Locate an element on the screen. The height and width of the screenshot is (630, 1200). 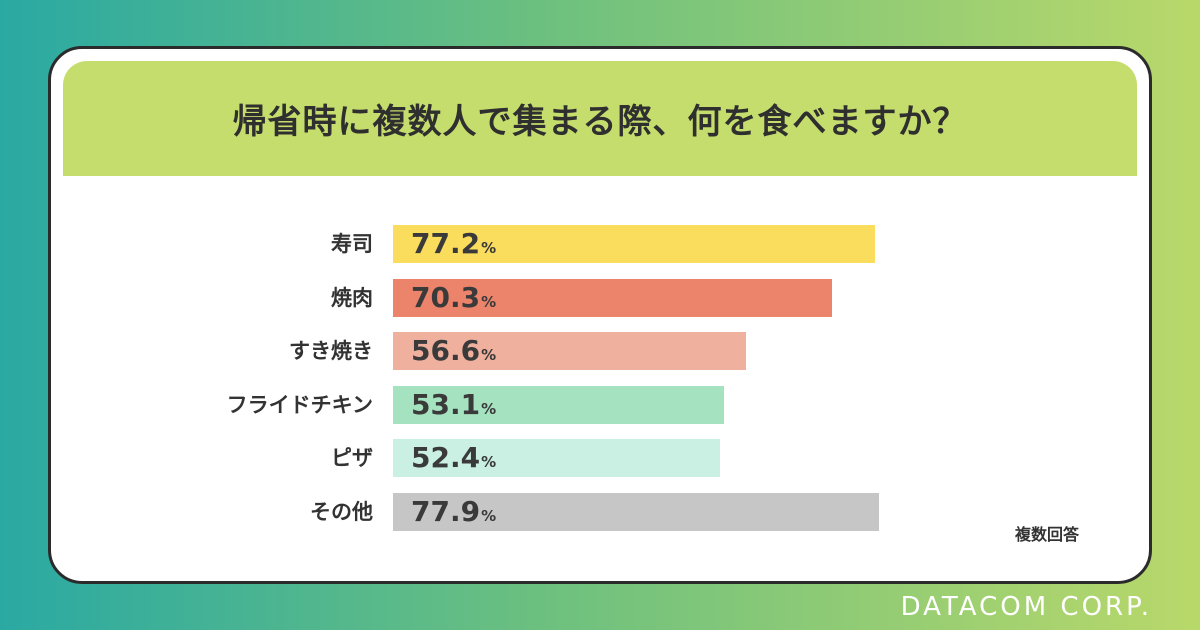
data-label: 70.3% is located at coordinates (453, 300).